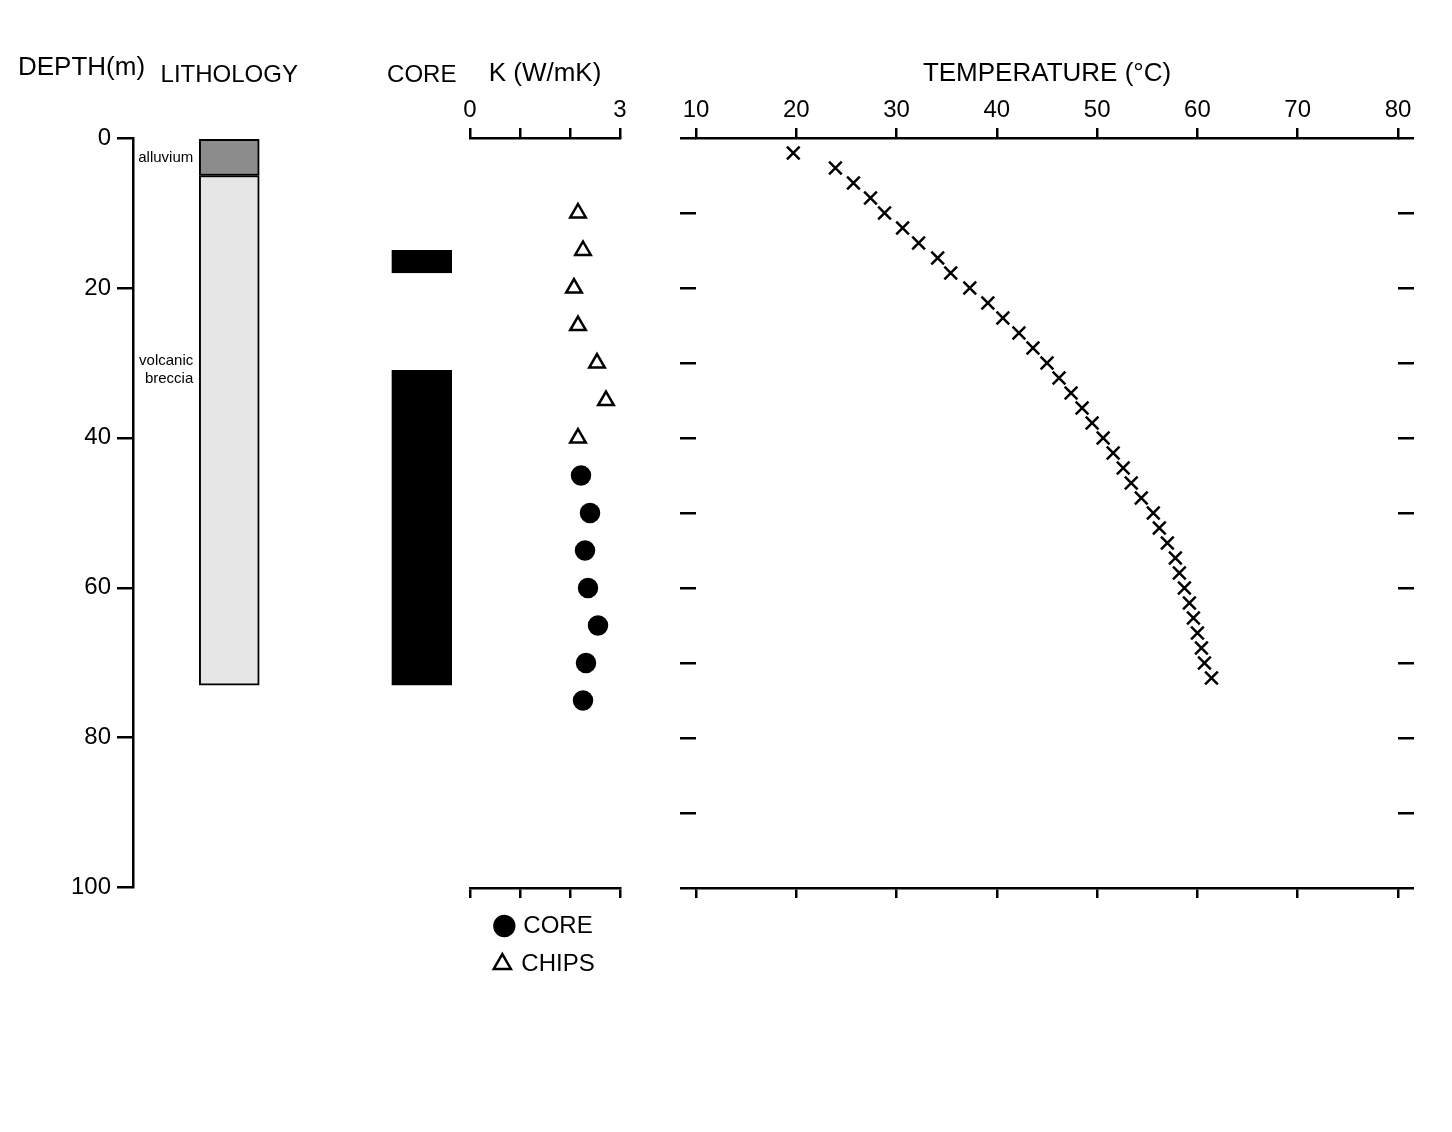 The image size is (1452, 1132). What do you see at coordinates (558, 962) in the screenshot?
I see `legend-label: CHIPS` at bounding box center [558, 962].